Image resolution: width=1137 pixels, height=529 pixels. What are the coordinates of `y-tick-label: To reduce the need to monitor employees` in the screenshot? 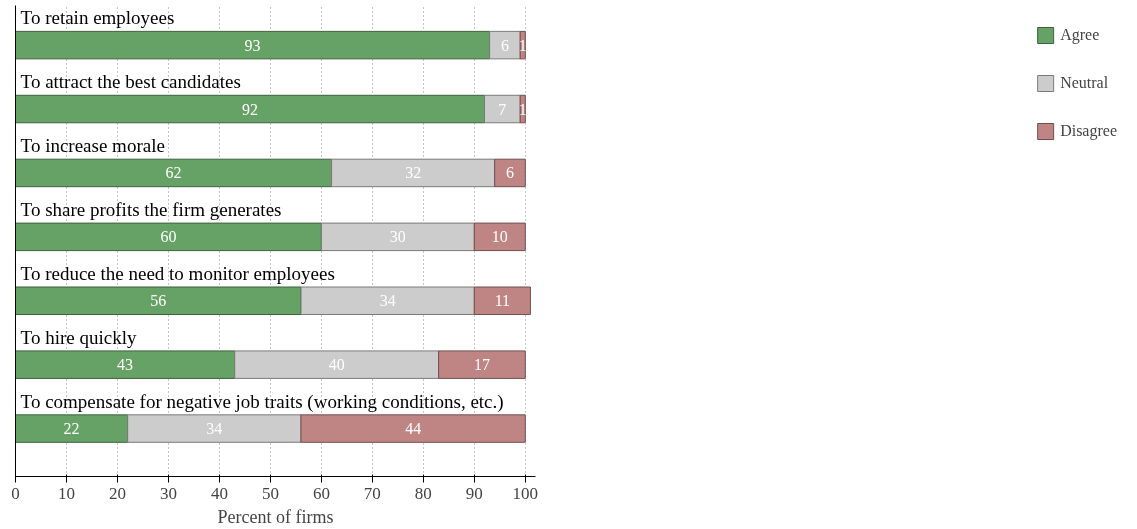 It's located at (177, 273).